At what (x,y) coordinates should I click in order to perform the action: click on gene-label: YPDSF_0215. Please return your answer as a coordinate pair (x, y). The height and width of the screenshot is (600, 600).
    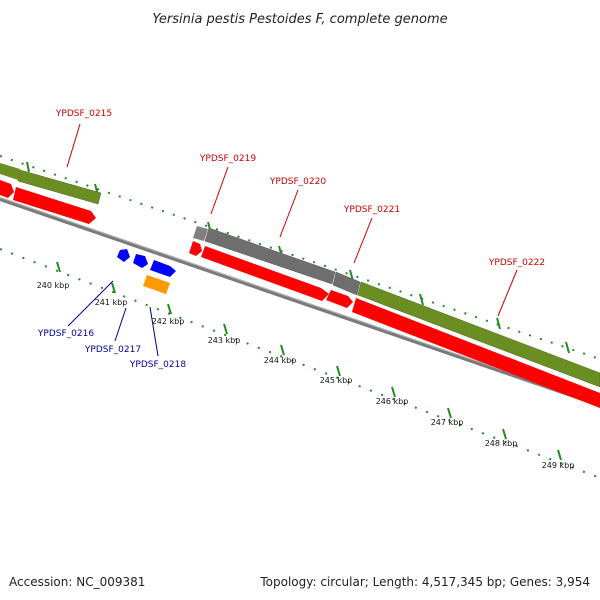
    Looking at the image, I should click on (83, 114).